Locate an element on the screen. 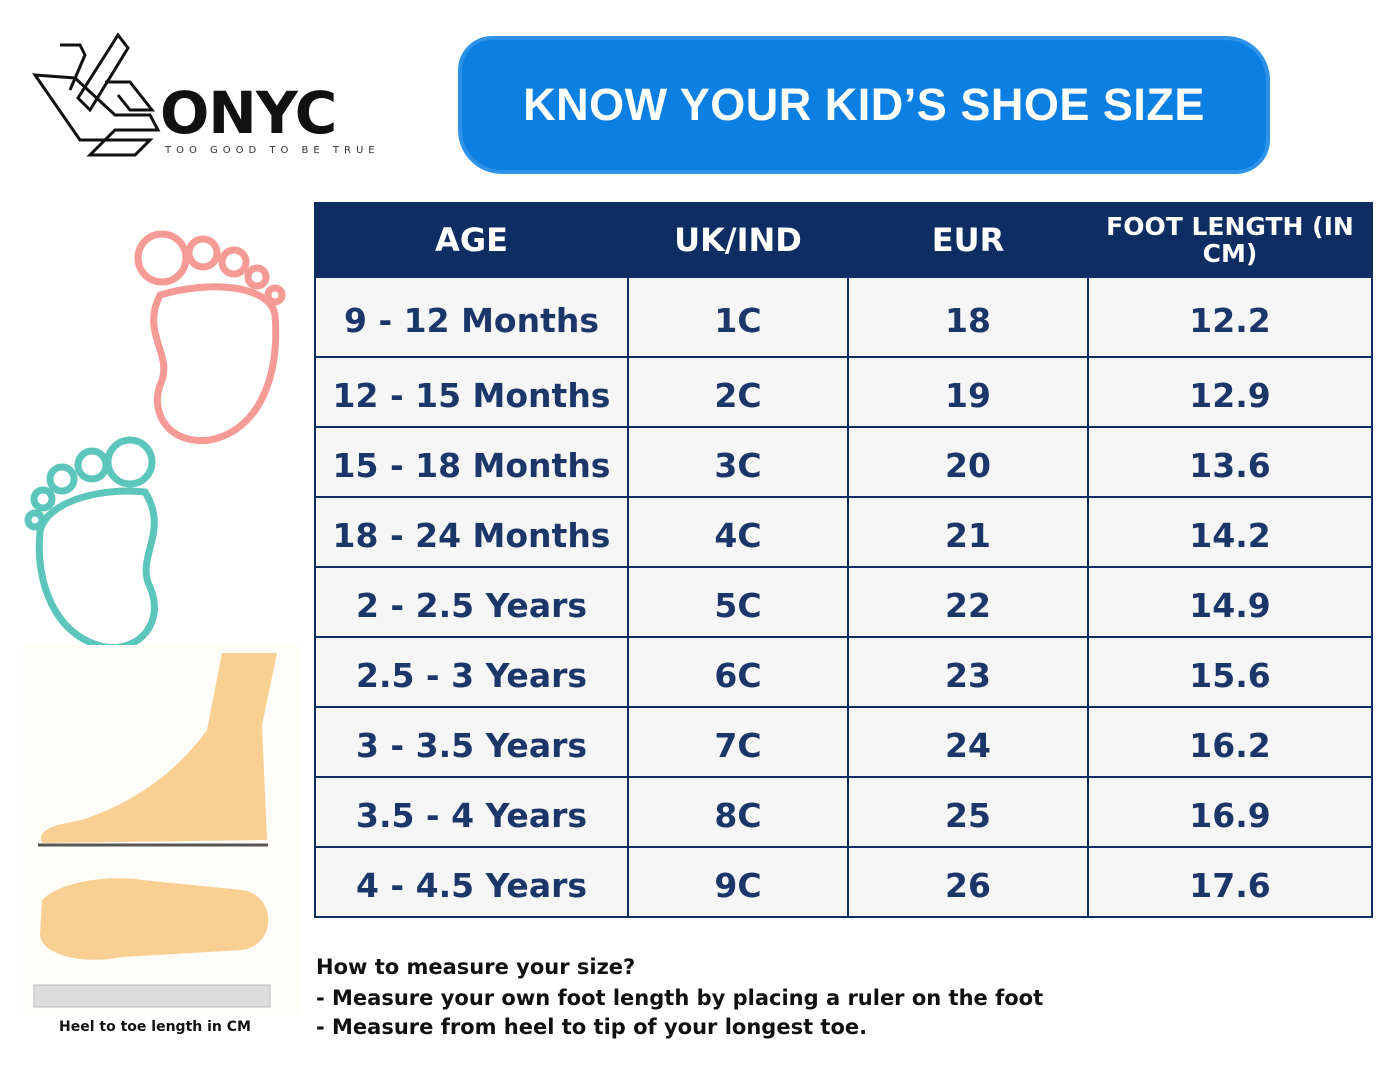  cell-foot-length: 12.2 is located at coordinates (1230, 317).